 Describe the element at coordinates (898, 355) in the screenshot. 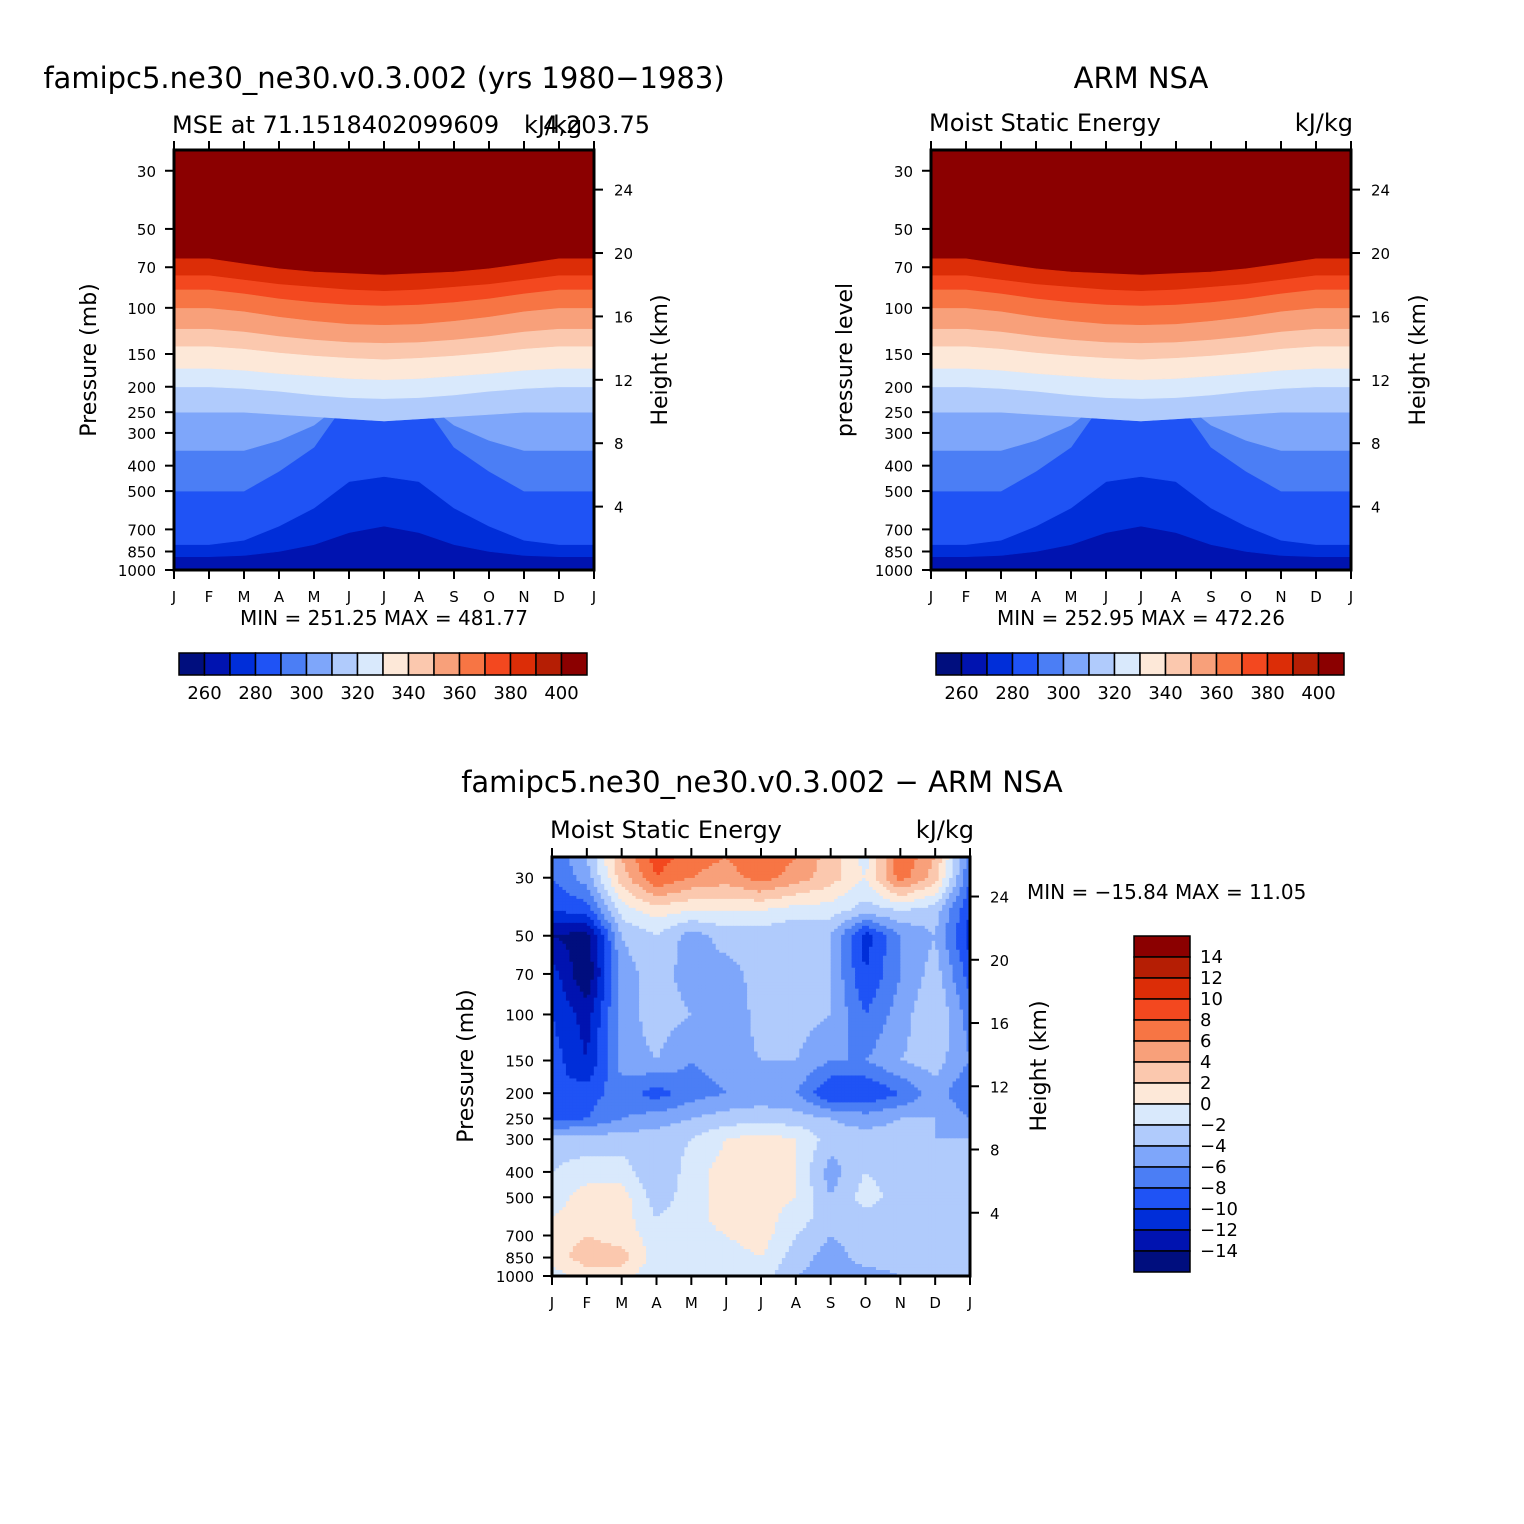

I see `obs-ytick-label: 150` at that location.